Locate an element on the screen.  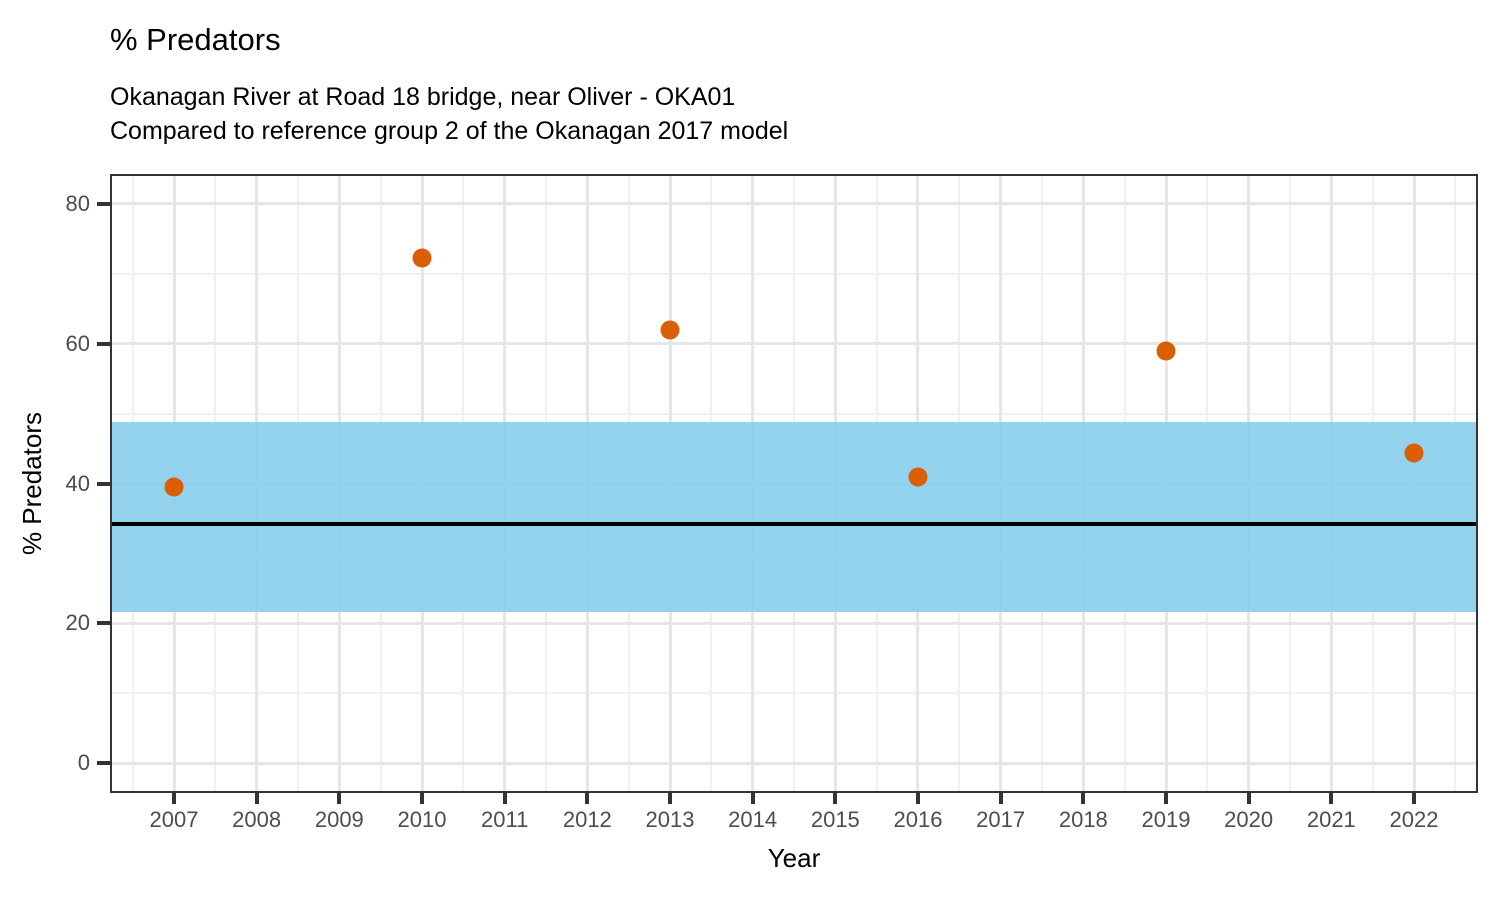
chart-title: % Predators is located at coordinates (195, 39).